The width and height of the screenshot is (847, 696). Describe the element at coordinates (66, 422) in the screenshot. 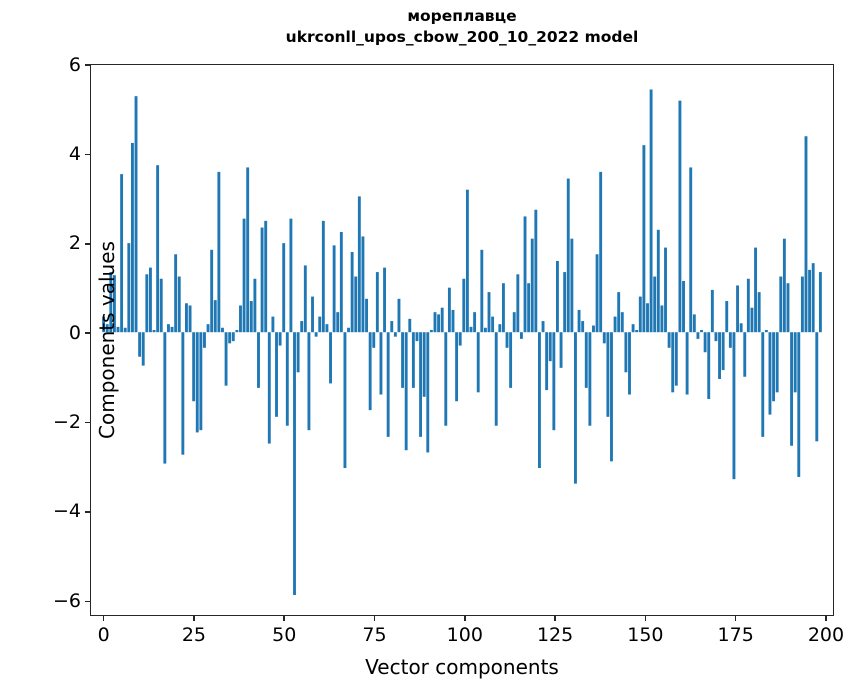

I see `y-tick-label: −2` at that location.